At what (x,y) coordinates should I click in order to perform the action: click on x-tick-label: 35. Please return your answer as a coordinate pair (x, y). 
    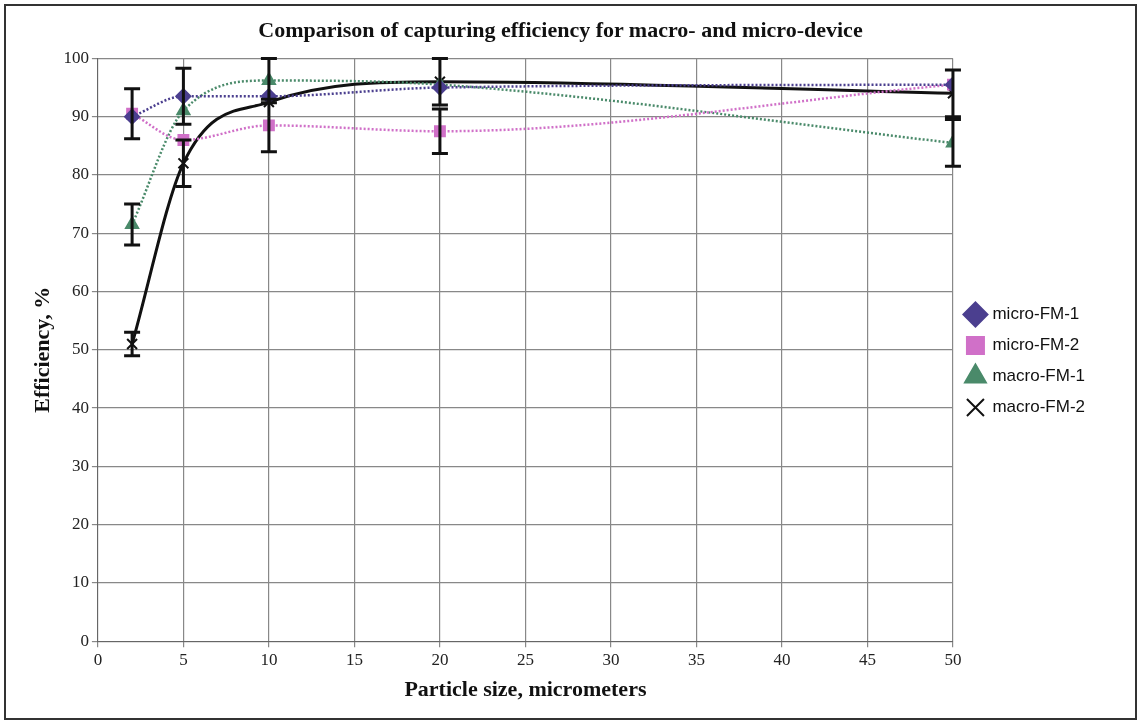
    Looking at the image, I should click on (696, 659).